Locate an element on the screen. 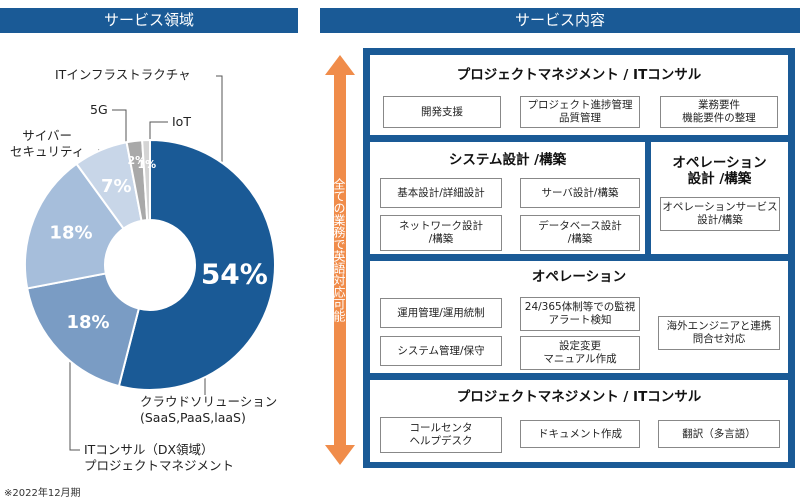  note: ※2022年12月期 is located at coordinates (42, 493).